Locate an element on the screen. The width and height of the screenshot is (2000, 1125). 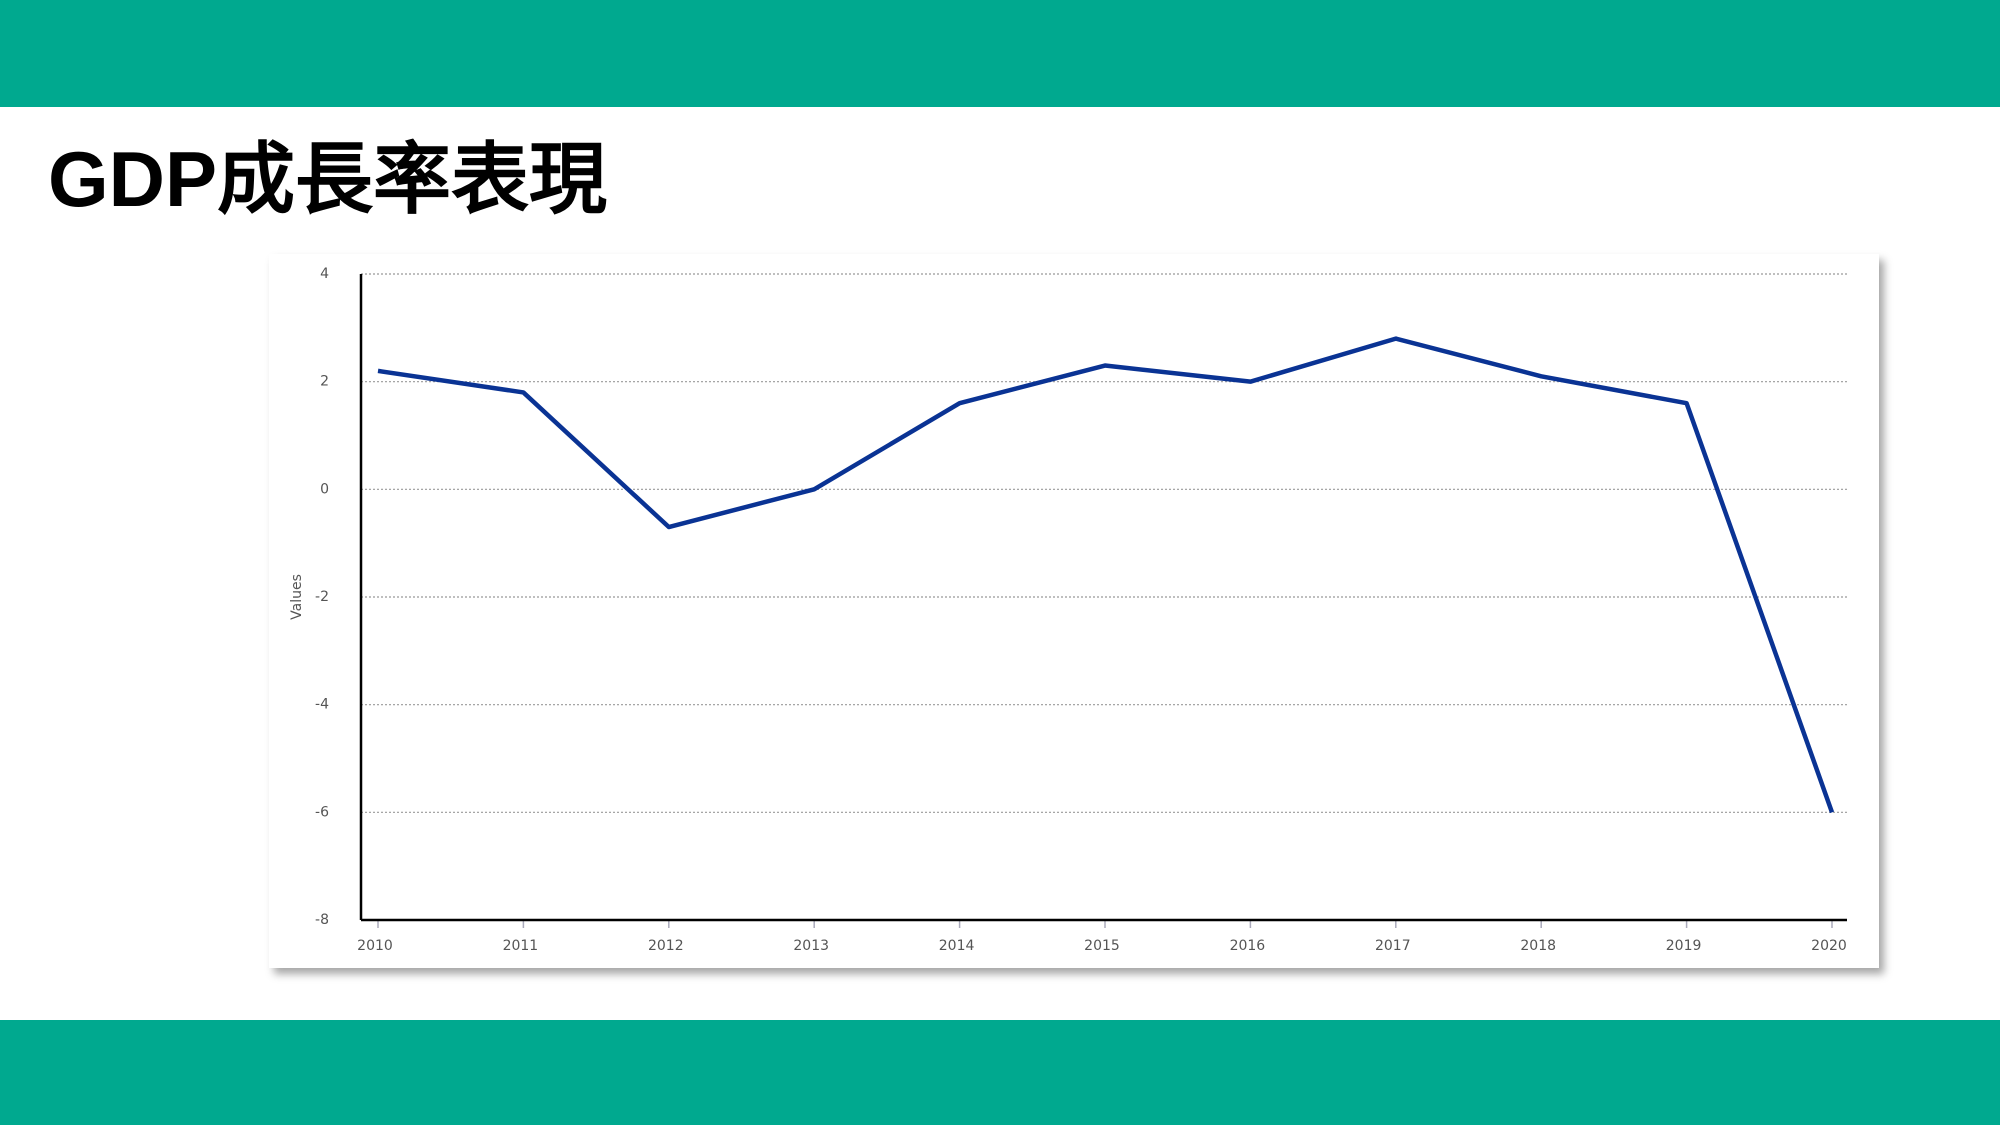
x-tick-label: 2013 is located at coordinates (811, 946).